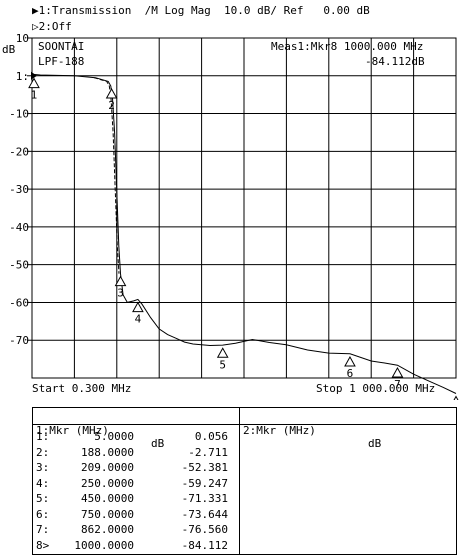 The image size is (474, 558). I want to click on marker-2: 2, so click(111, 99).